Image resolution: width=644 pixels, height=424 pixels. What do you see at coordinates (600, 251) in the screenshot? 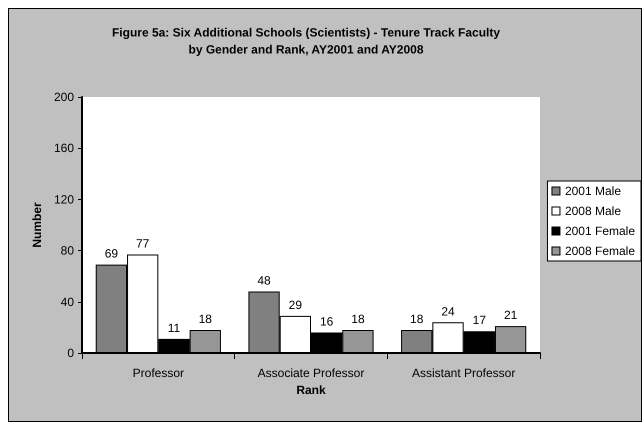
I see `legend-label: 2008 Female` at bounding box center [600, 251].